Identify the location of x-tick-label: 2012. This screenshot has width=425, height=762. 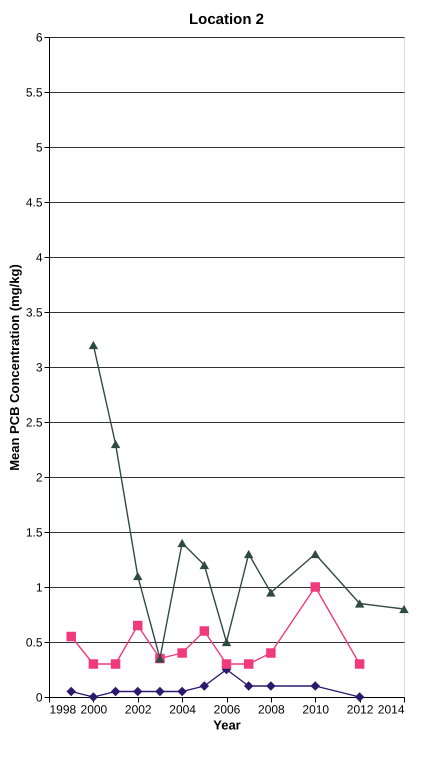
(360, 709).